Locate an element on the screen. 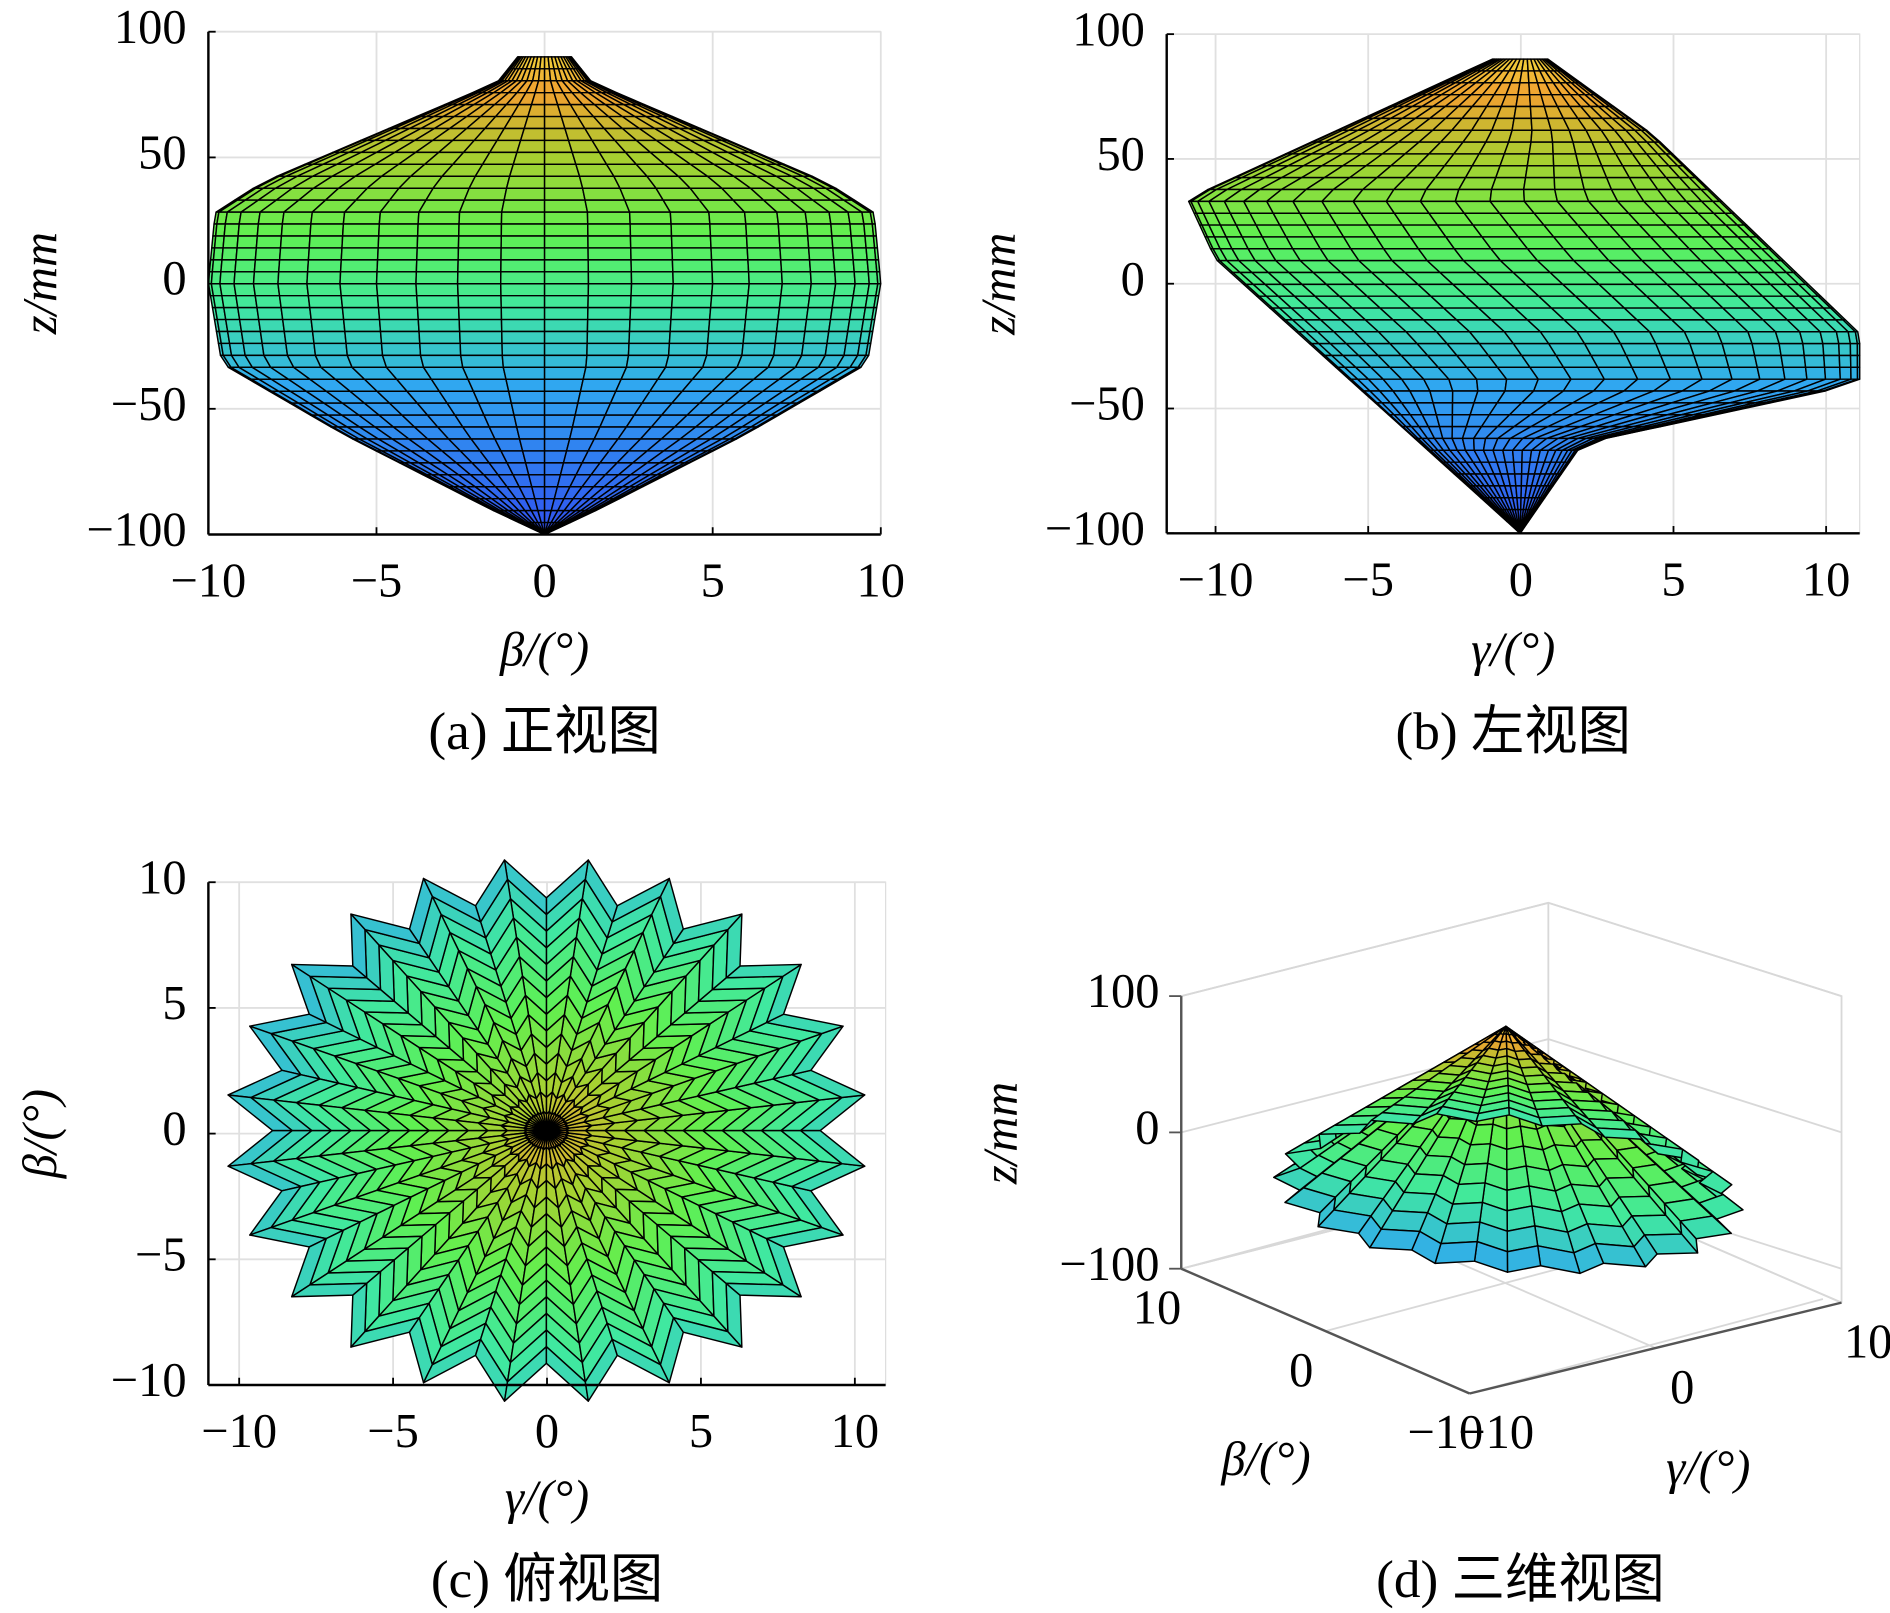 The image size is (1890, 1613). z-tick-label: −100 is located at coordinates (1109, 1264).